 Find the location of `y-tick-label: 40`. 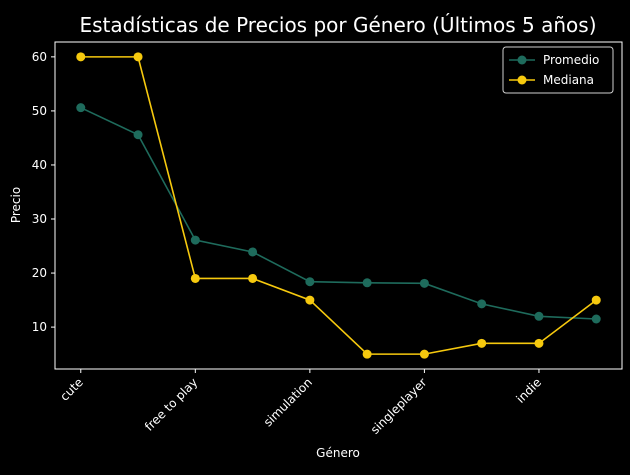

y-tick-label: 40 is located at coordinates (39, 165).